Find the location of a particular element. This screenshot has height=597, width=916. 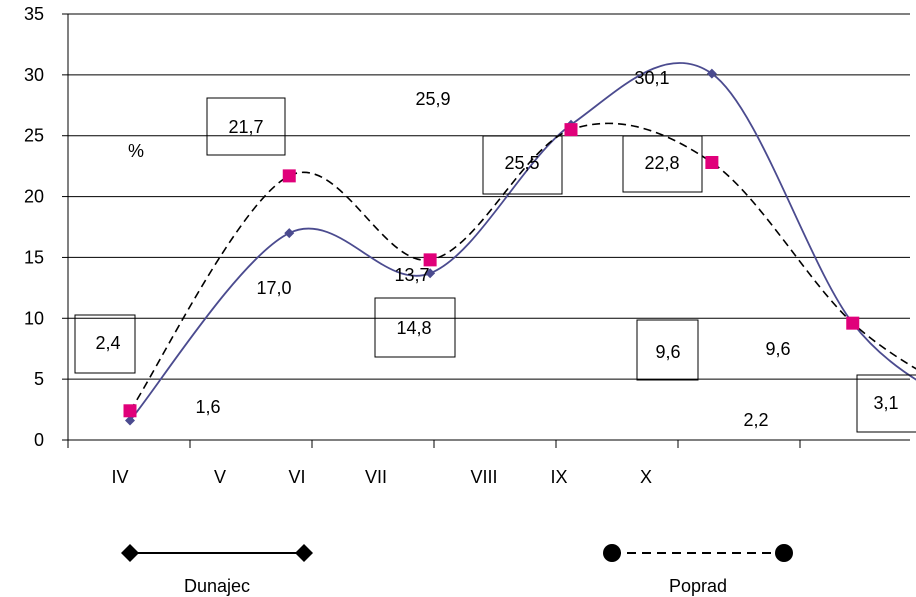

data-label: 21,7 is located at coordinates (245, 127).